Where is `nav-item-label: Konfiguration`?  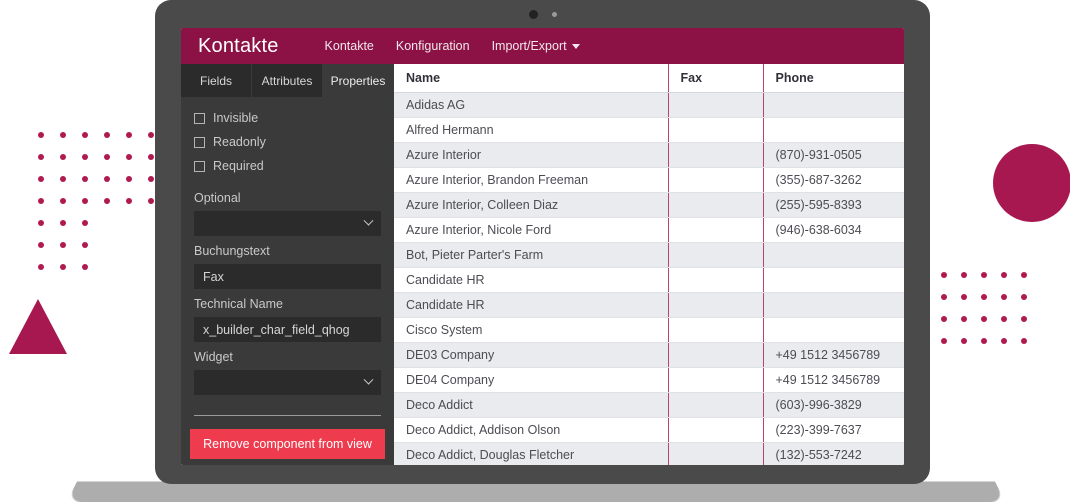 nav-item-label: Konfiguration is located at coordinates (432, 46).